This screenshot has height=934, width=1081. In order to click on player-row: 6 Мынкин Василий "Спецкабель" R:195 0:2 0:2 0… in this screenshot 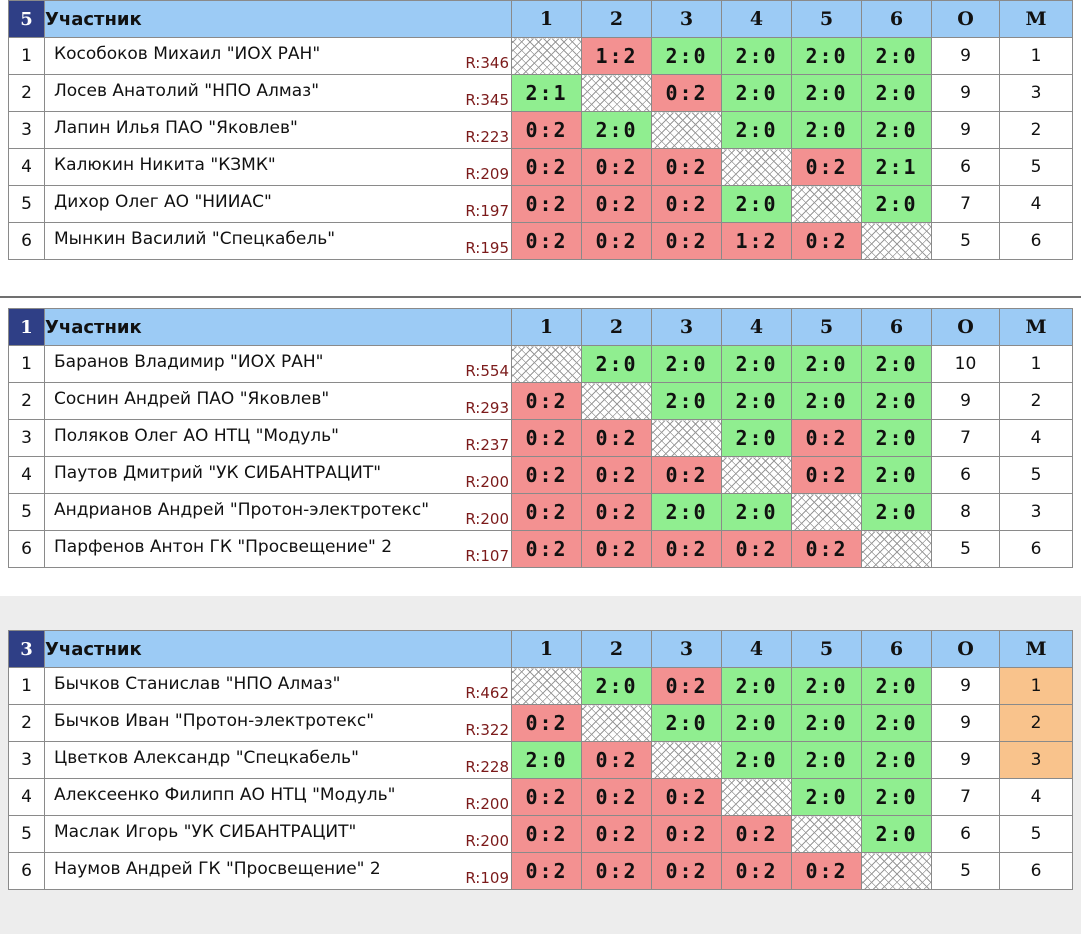, I will do `click(540, 241)`.